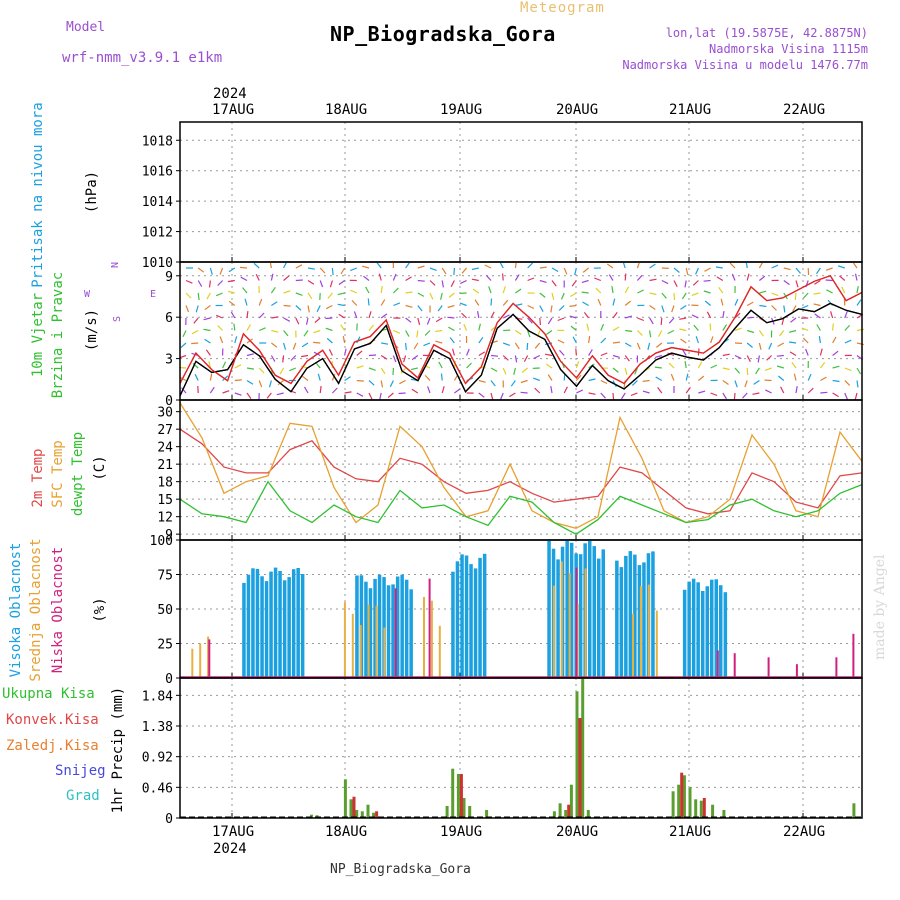 Image resolution: width=900 pixels, height=900 pixels. Describe the element at coordinates (461, 832) in the screenshot. I see `day-label-bottom: 19AUG` at that location.